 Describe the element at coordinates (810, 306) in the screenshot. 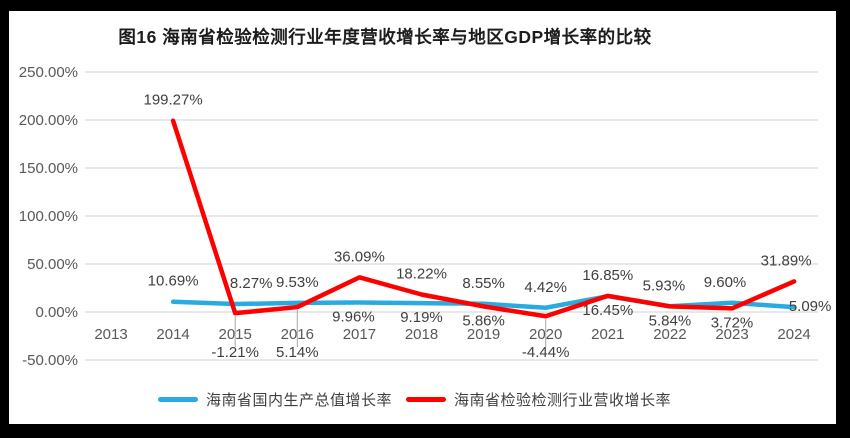

I see `data-label: 5.09%` at that location.